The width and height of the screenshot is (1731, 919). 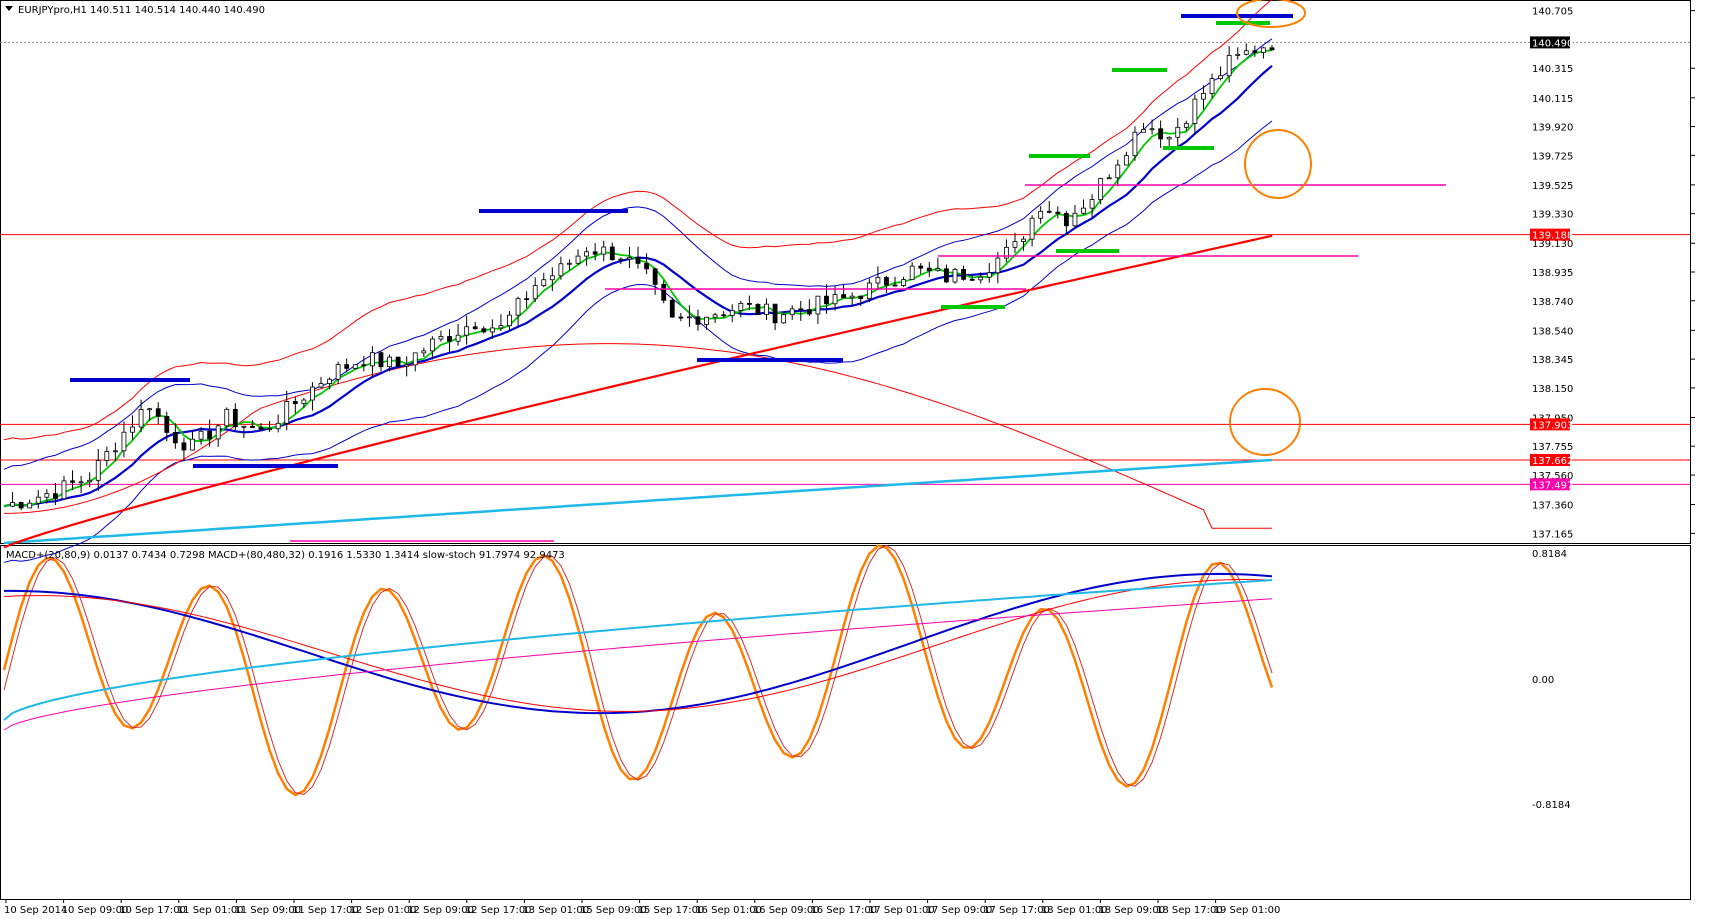 I want to click on time-tick-label: 12 Sep 01:00, so click(x=383, y=910).